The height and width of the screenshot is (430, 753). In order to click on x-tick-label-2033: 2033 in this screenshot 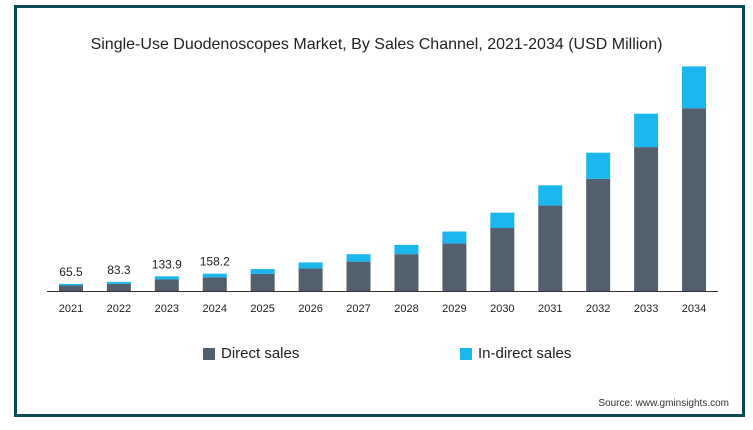, I will do `click(646, 309)`.